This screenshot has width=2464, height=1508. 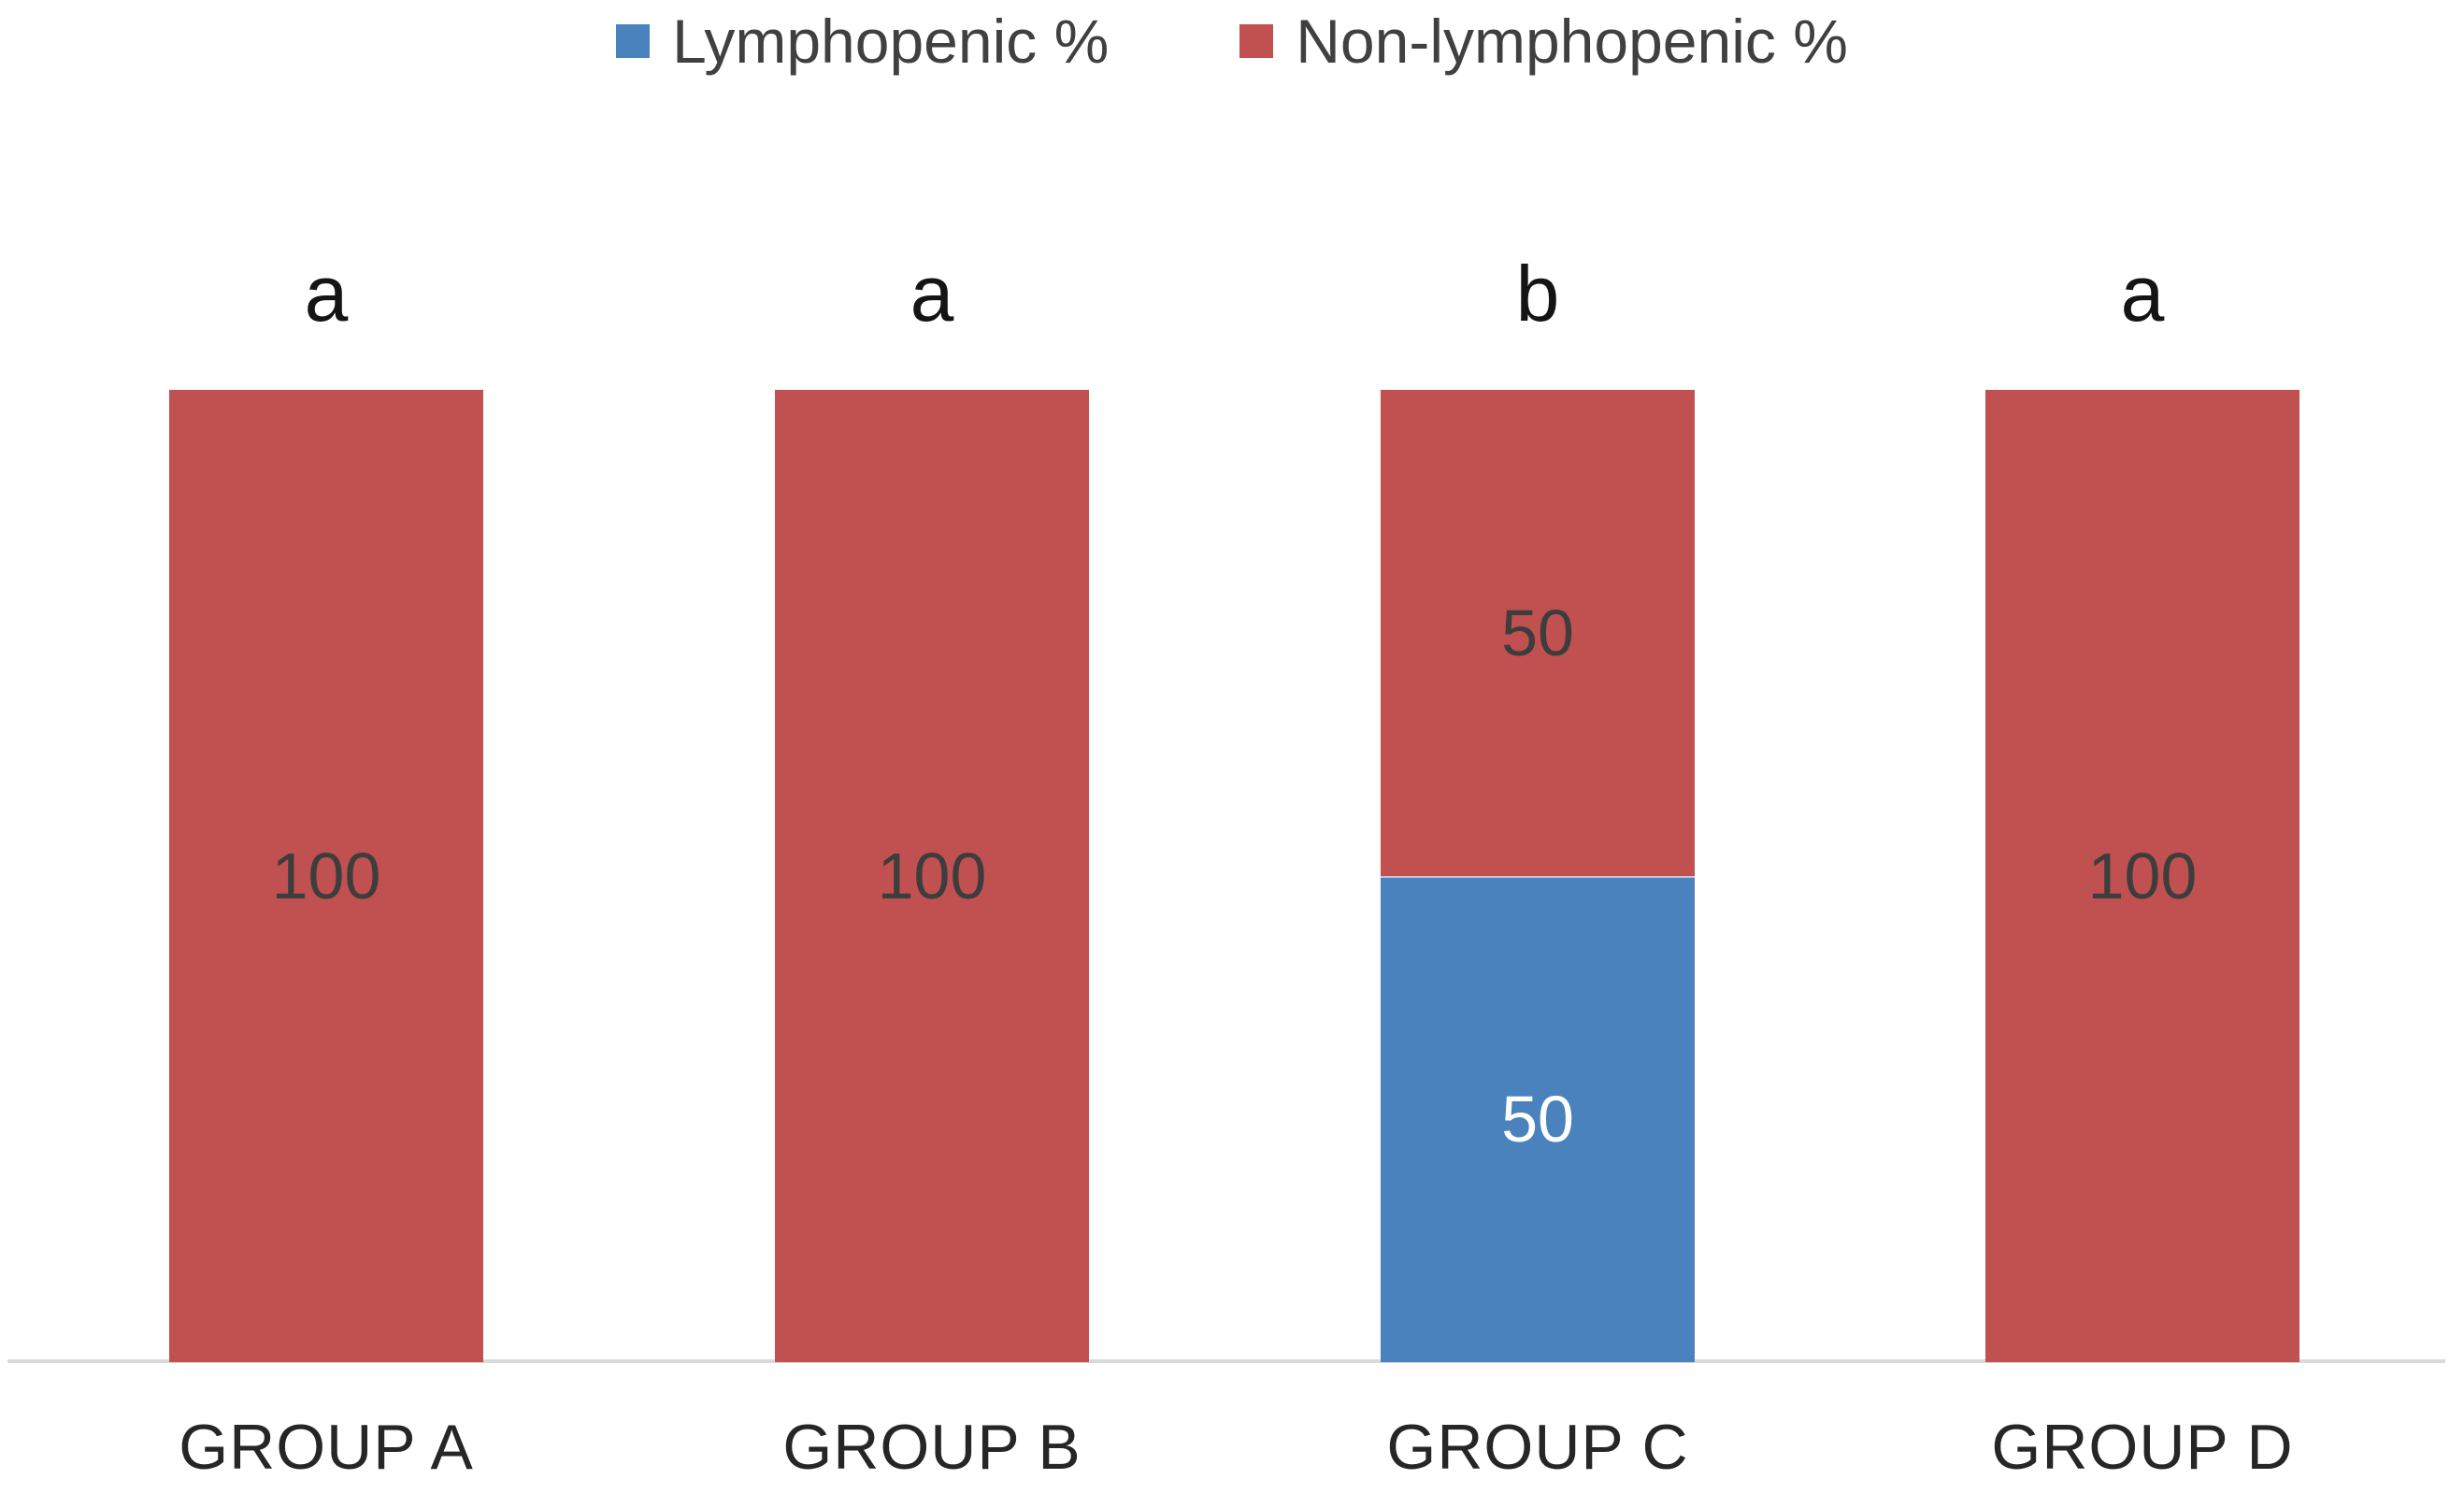 I want to click on legend-item-lymphopenic: Lymphopenic %, so click(x=862, y=42).